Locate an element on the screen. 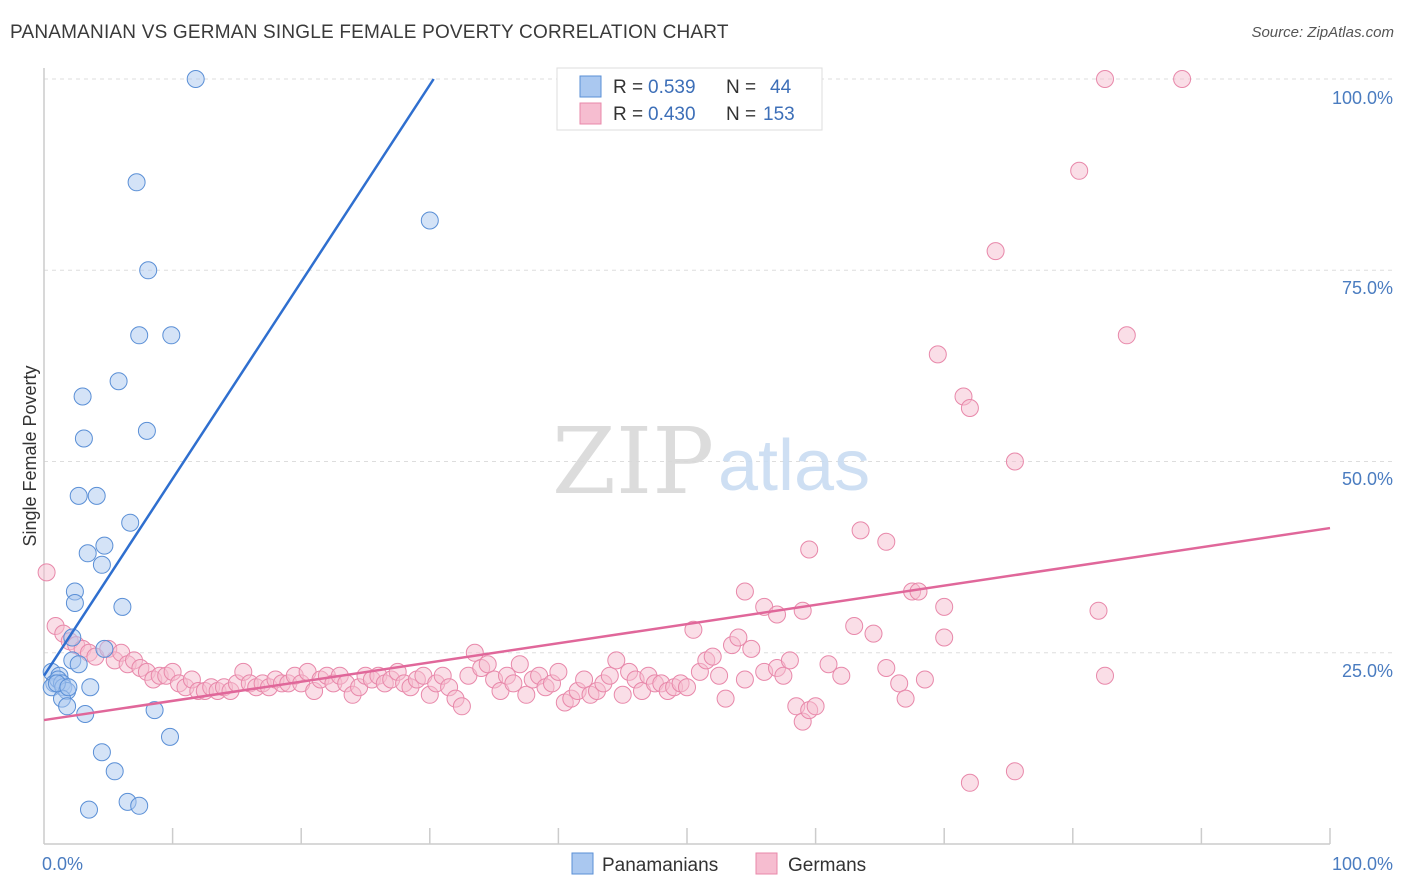 Image resolution: width=1406 pixels, height=892 pixels. series-legend: Panamanians Germans is located at coordinates (718, 864).